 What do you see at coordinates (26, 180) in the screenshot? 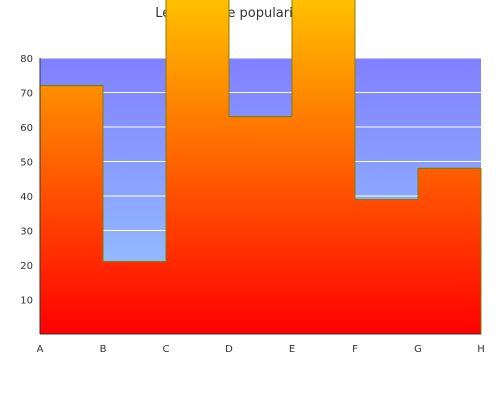
I see `y-axis: 10 20 30 40 50 60 70 80` at bounding box center [26, 180].